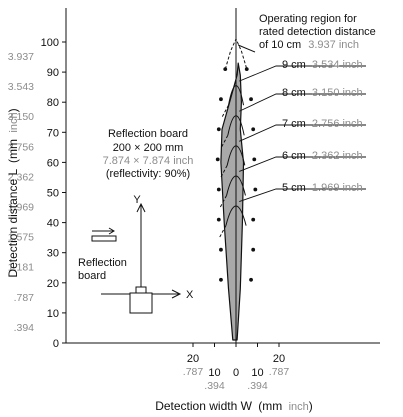  Describe the element at coordinates (13, 192) in the screenshot. I see `y-axis-title: Detection distance L (mm inch)` at that location.